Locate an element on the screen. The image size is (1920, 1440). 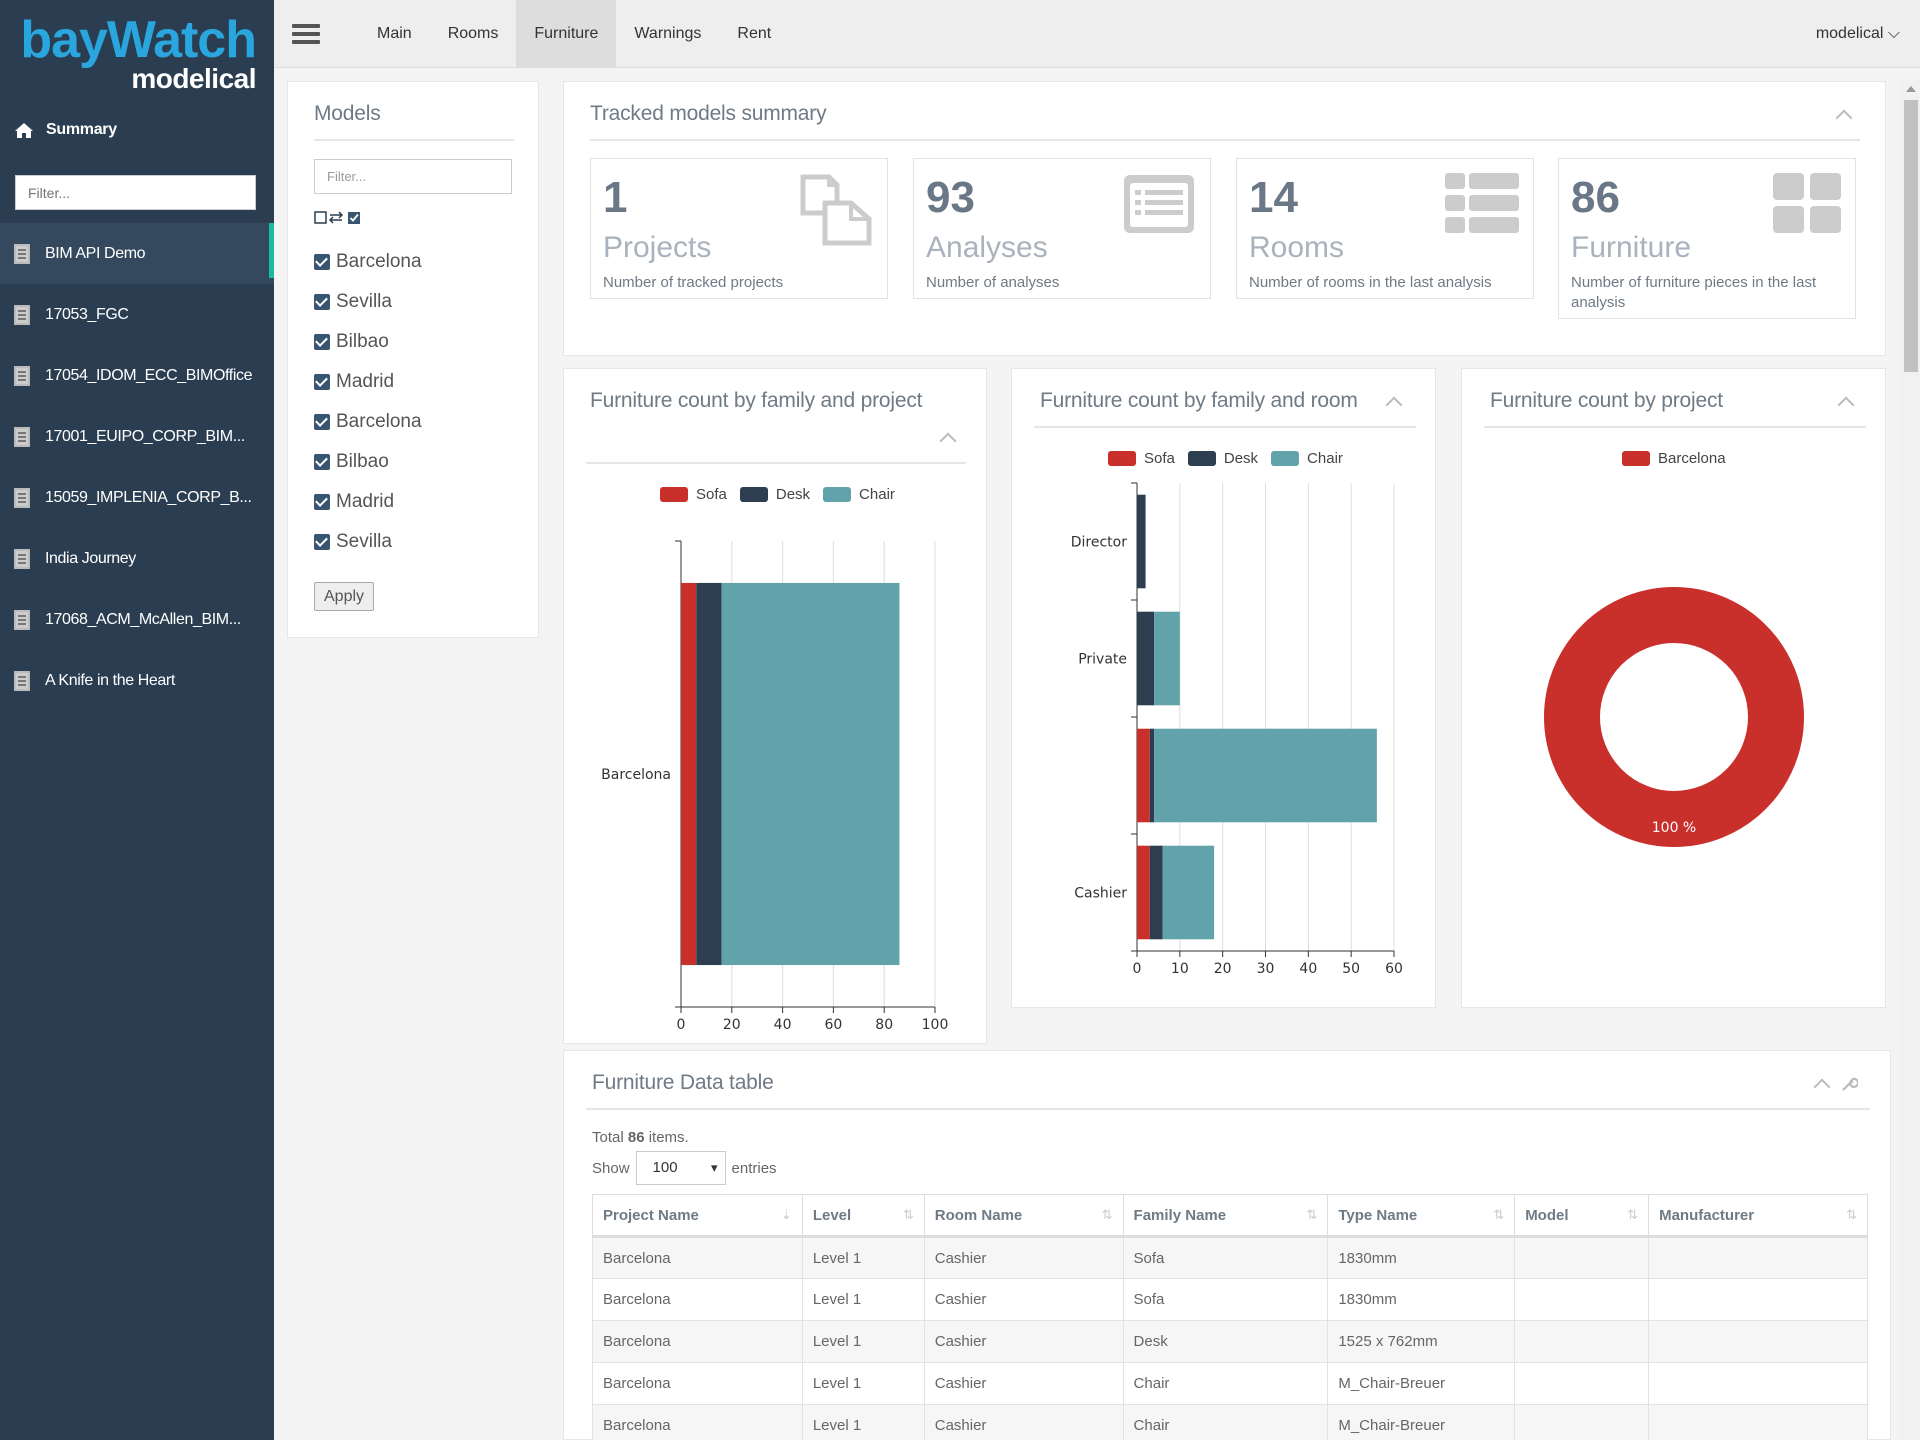
column-header: Family Name ⇅ is located at coordinates (1225, 1216).